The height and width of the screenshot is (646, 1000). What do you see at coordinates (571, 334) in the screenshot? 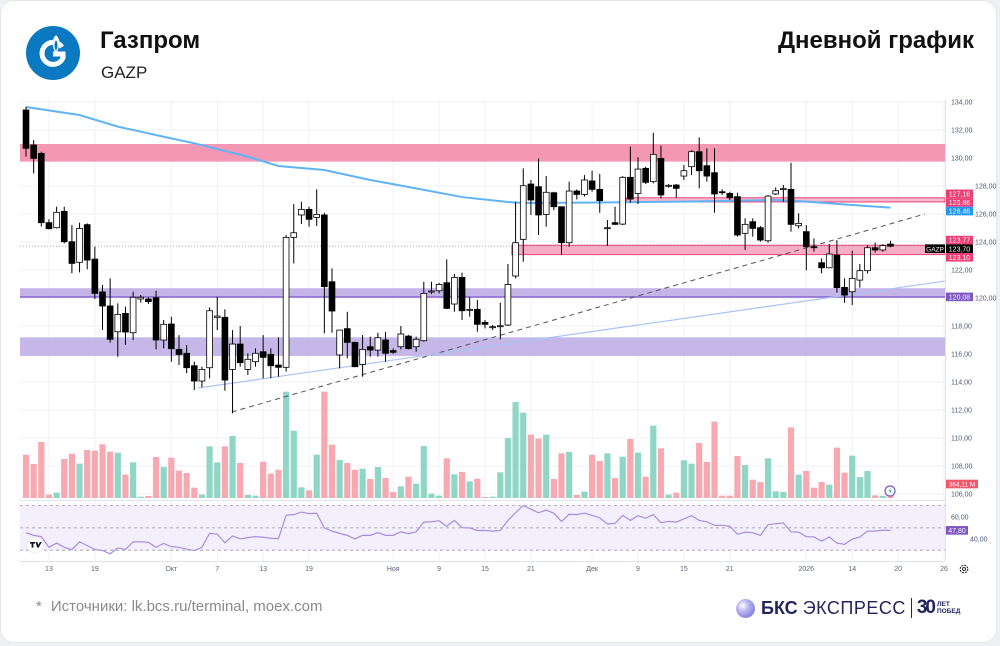
I see `support-trendline` at bounding box center [571, 334].